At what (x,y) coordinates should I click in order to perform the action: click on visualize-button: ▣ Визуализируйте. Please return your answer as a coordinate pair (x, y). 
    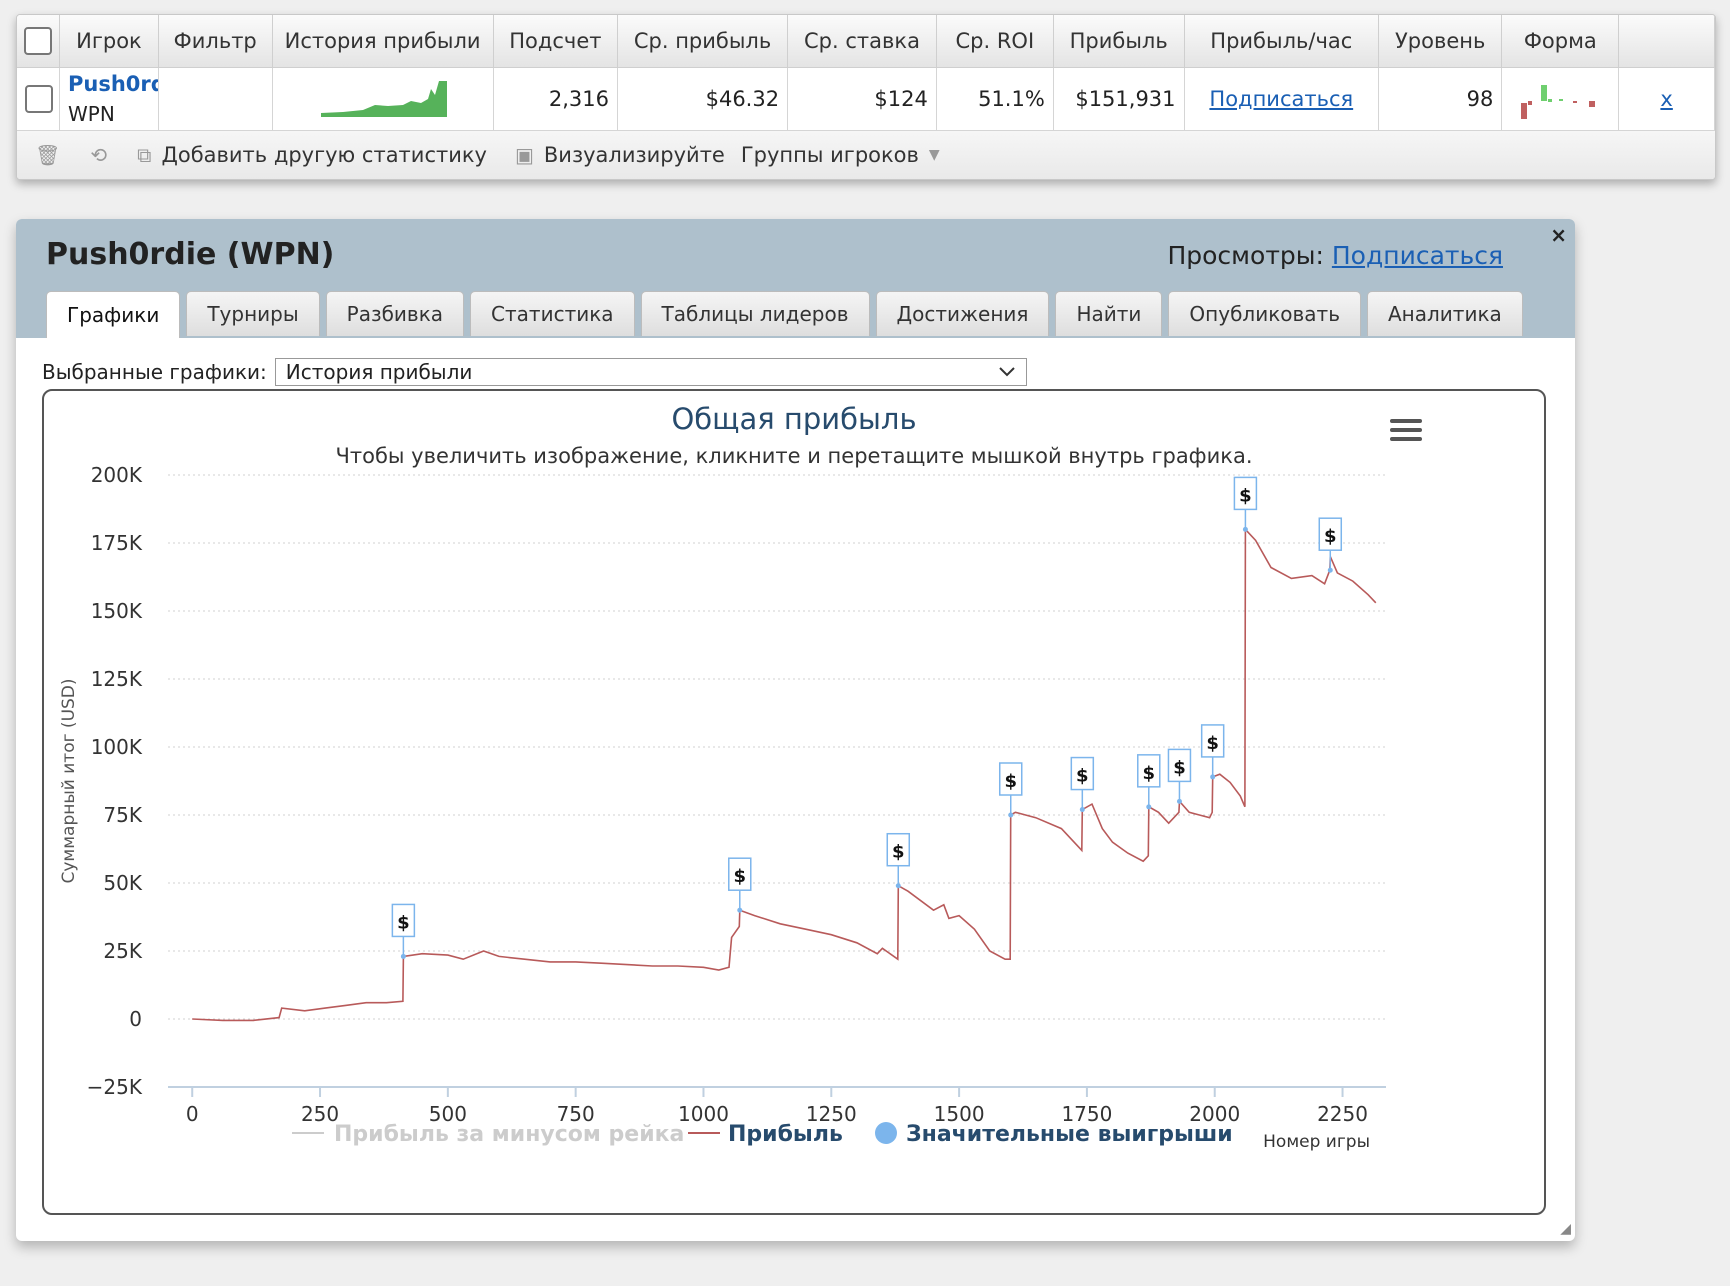
    Looking at the image, I should click on (620, 155).